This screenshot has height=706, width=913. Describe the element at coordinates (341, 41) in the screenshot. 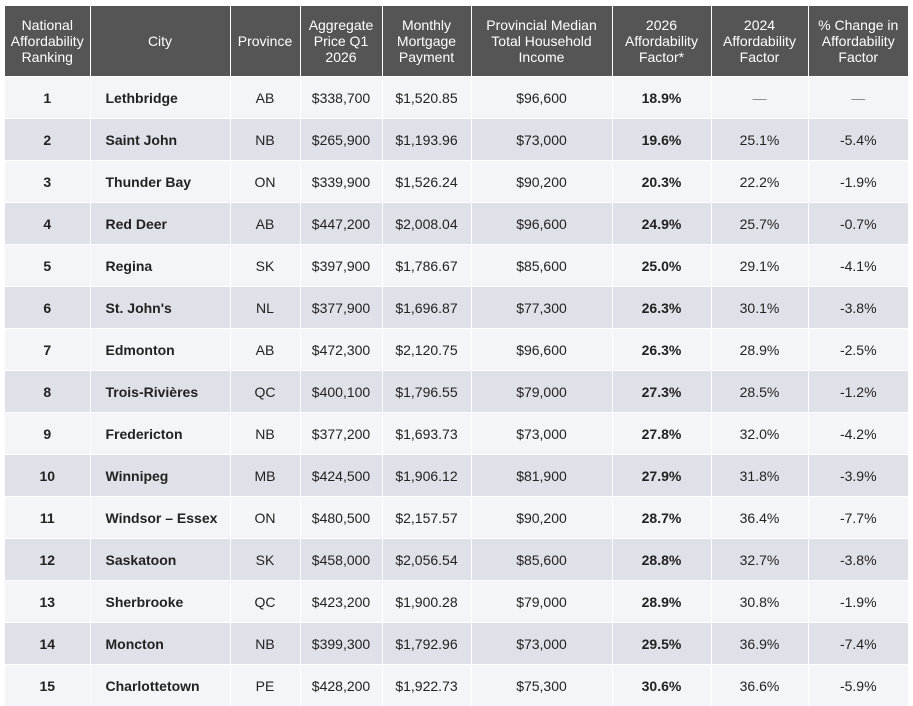

I see `header-price: Aggregate Price Q1 2026` at that location.